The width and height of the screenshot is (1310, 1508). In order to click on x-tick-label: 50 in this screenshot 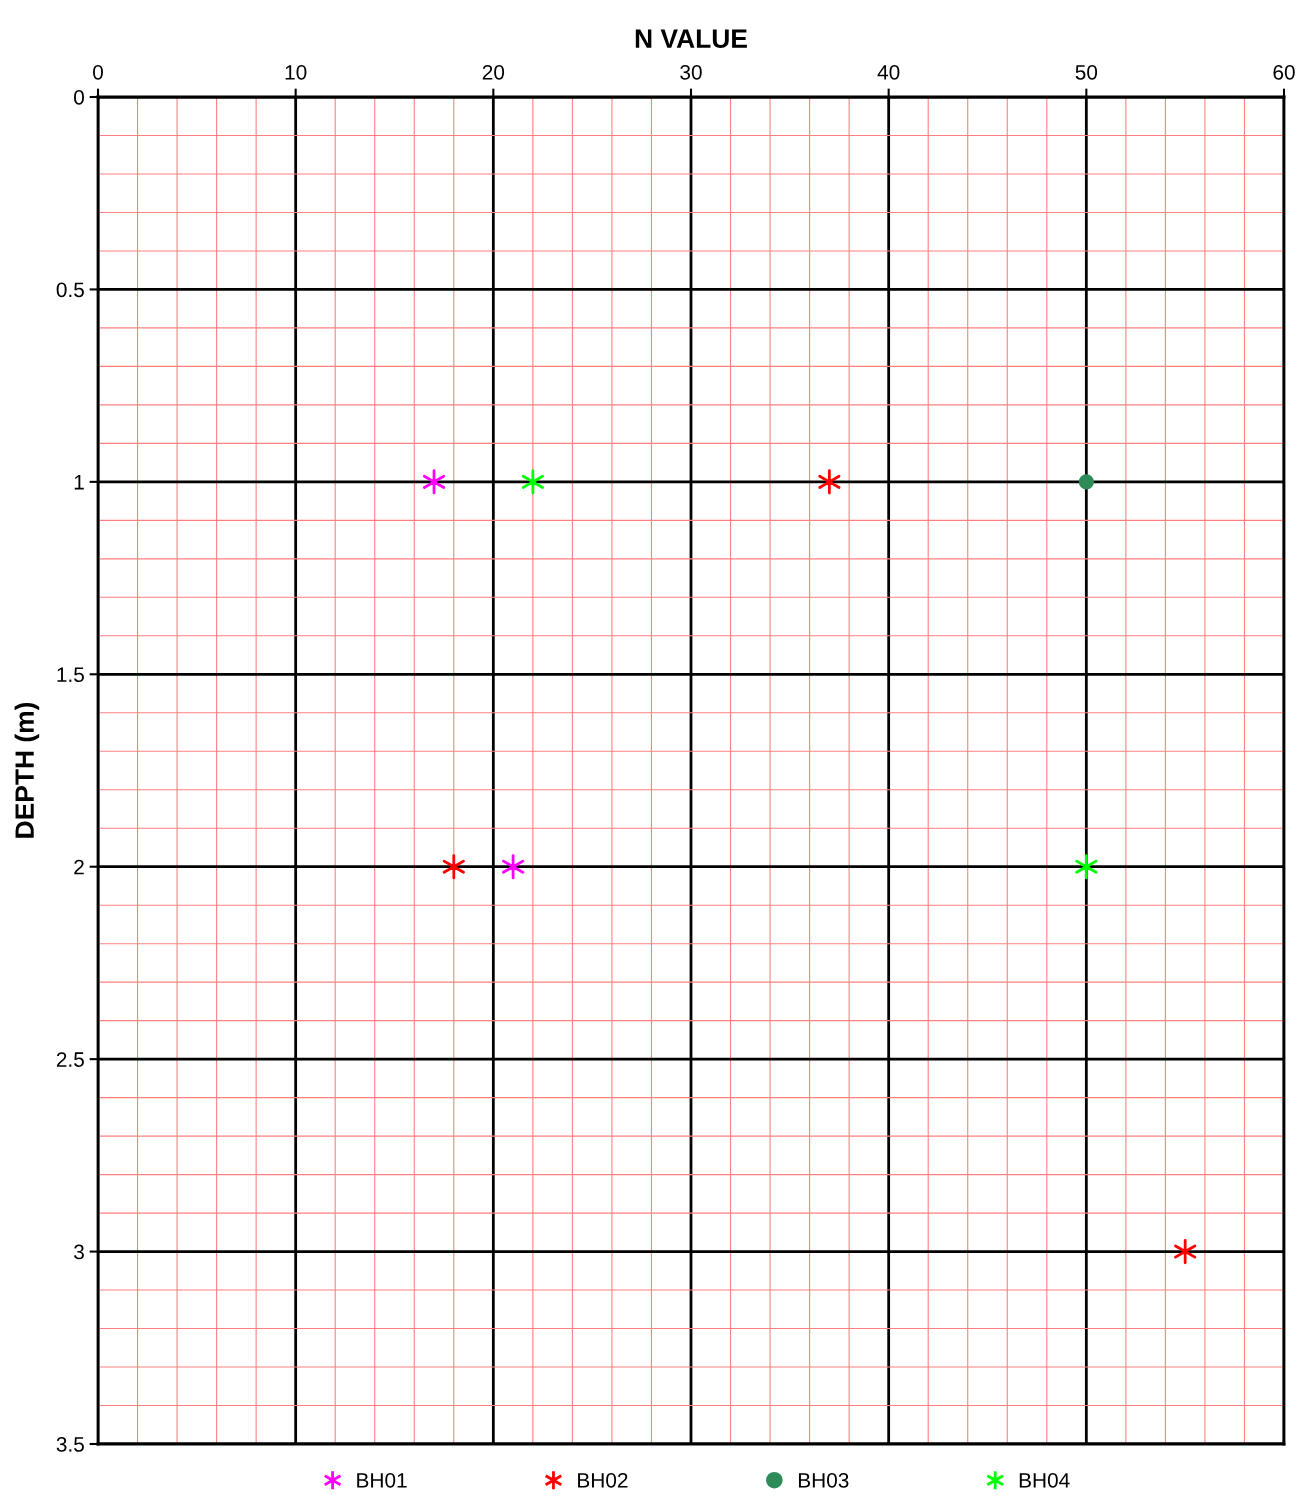, I will do `click(1086, 72)`.